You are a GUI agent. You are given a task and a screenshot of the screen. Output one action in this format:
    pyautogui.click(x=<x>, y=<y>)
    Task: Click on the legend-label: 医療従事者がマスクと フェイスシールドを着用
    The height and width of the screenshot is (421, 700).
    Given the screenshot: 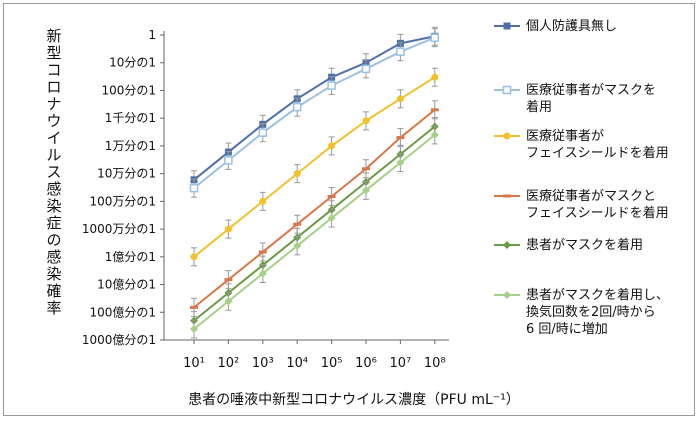 What is the action you would take?
    pyautogui.click(x=597, y=205)
    